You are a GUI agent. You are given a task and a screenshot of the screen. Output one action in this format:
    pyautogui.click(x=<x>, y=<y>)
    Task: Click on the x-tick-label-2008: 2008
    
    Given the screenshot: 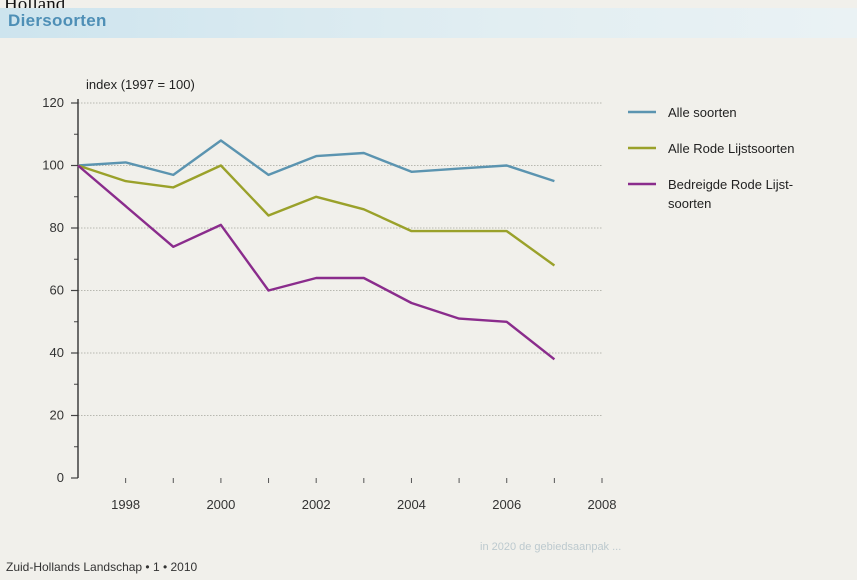 What is the action you would take?
    pyautogui.click(x=602, y=504)
    